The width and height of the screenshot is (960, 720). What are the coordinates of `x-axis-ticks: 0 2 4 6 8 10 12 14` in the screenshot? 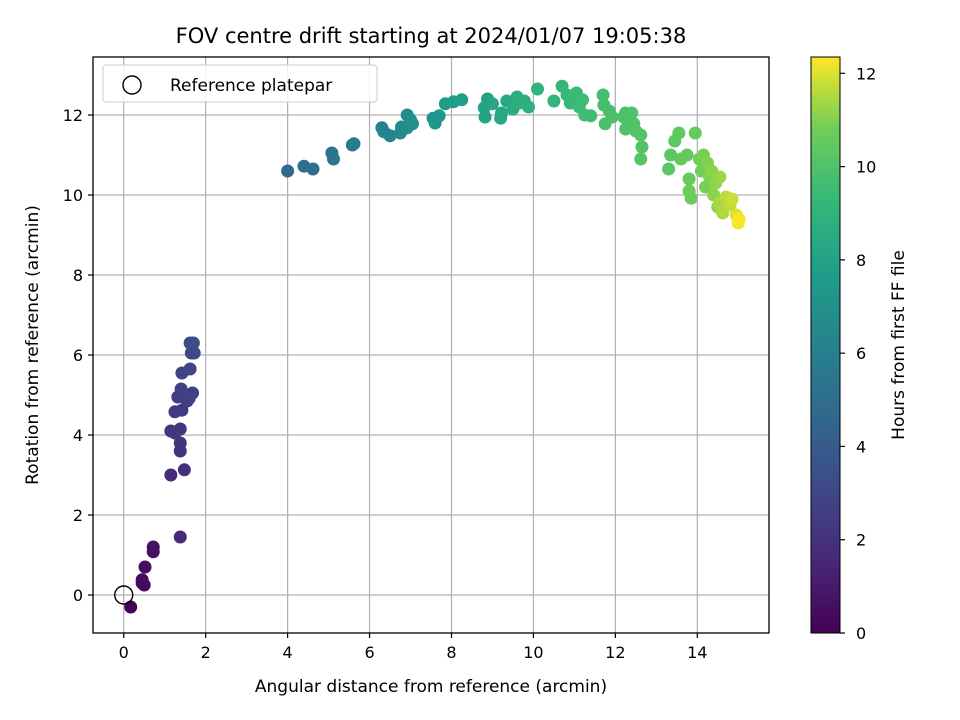 It's located at (413, 647).